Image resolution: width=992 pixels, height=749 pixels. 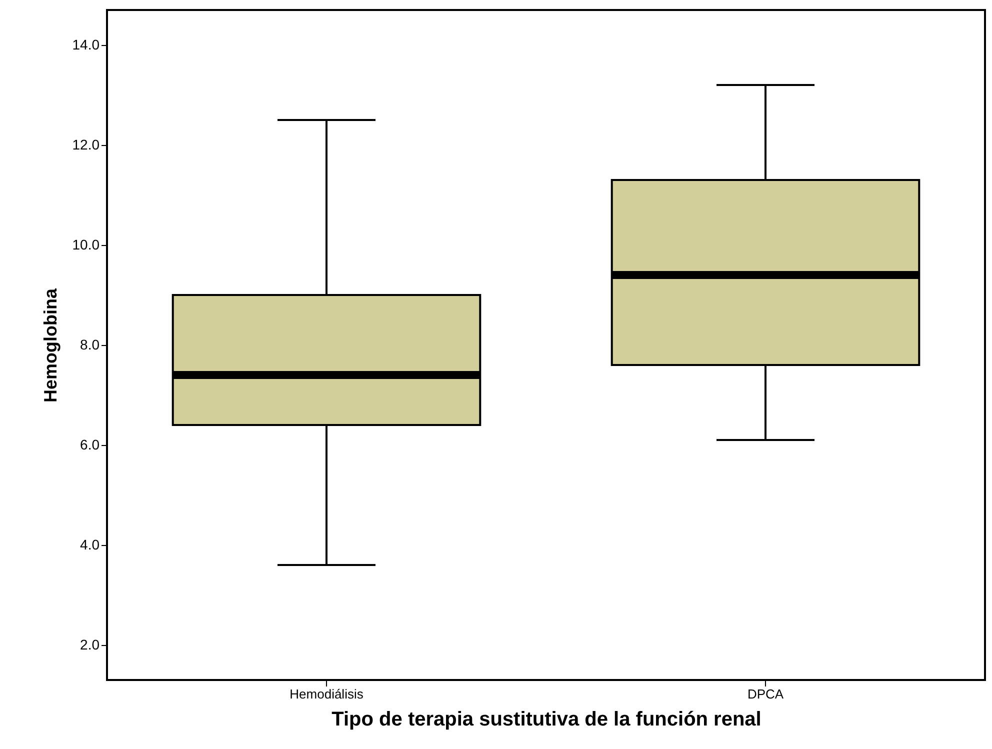 What do you see at coordinates (86, 44) in the screenshot?
I see `y-tick-label: 14.0` at bounding box center [86, 44].